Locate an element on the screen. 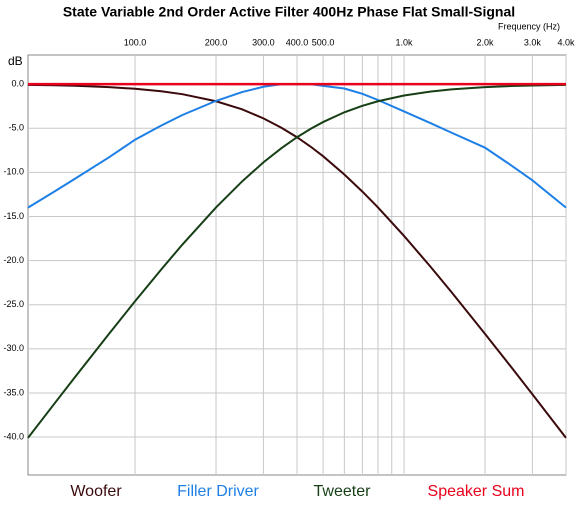 The height and width of the screenshot is (507, 578). legend-label: Woofer is located at coordinates (96, 491).